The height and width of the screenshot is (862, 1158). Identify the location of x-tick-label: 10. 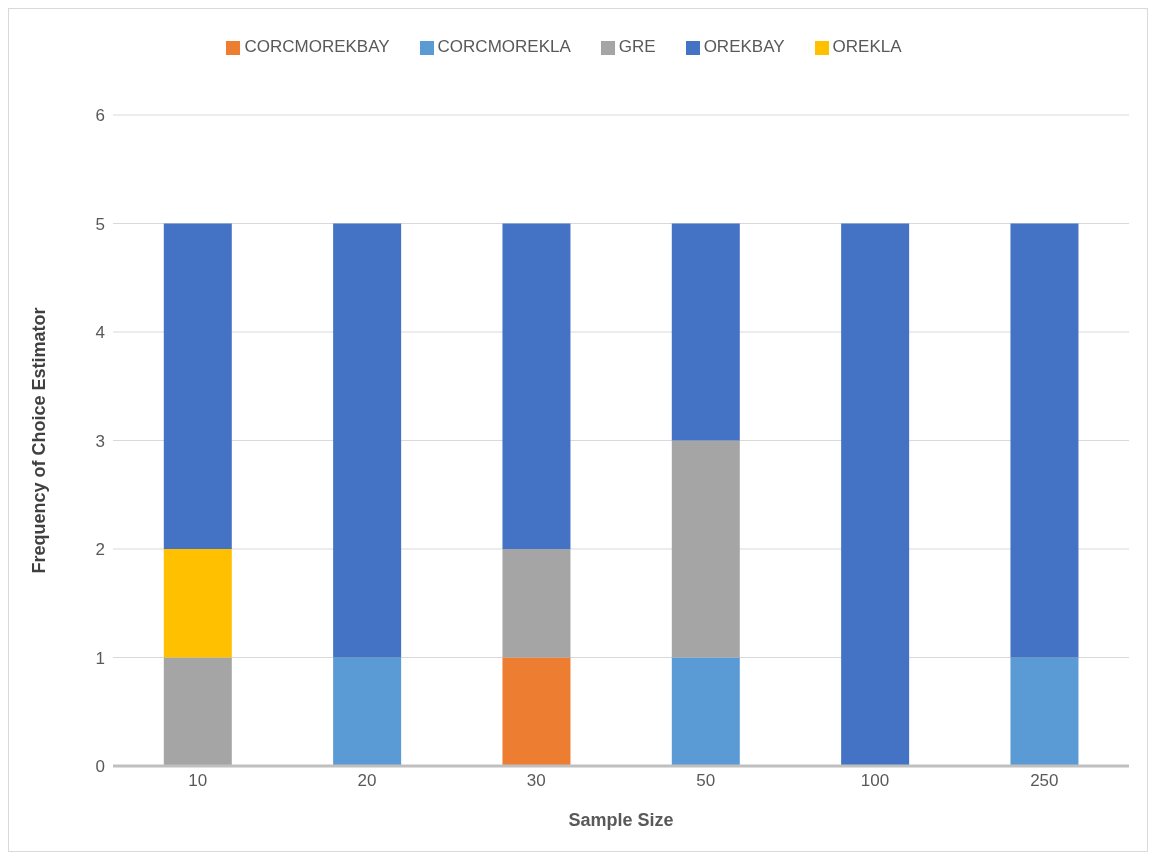
(198, 781).